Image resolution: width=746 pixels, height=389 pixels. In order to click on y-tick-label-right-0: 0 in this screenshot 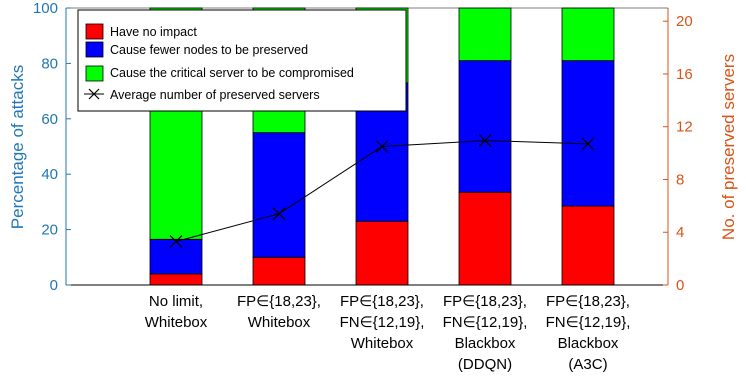, I will do `click(680, 285)`.